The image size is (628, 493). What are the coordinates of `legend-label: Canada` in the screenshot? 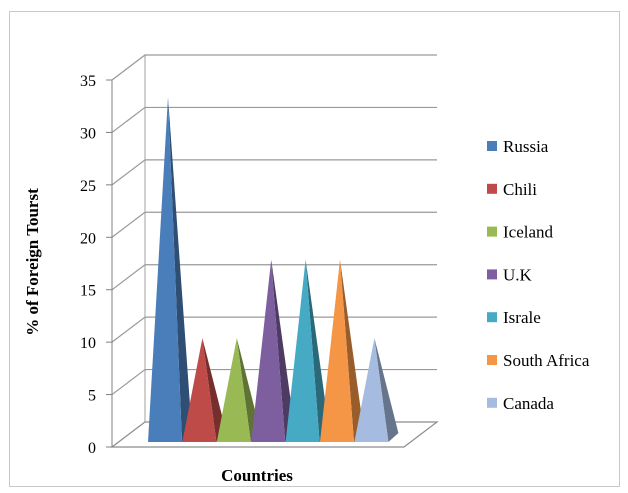 It's located at (528, 403).